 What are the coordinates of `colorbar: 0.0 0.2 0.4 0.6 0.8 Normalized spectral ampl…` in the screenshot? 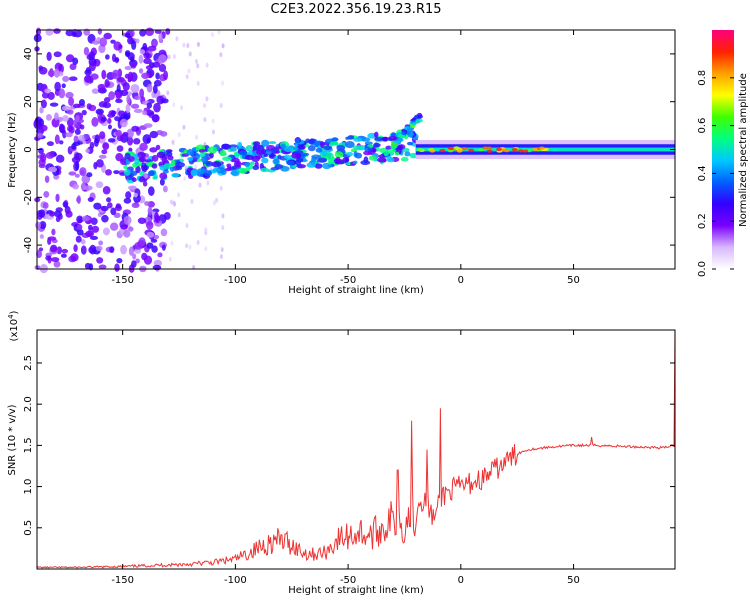 It's located at (723, 153).